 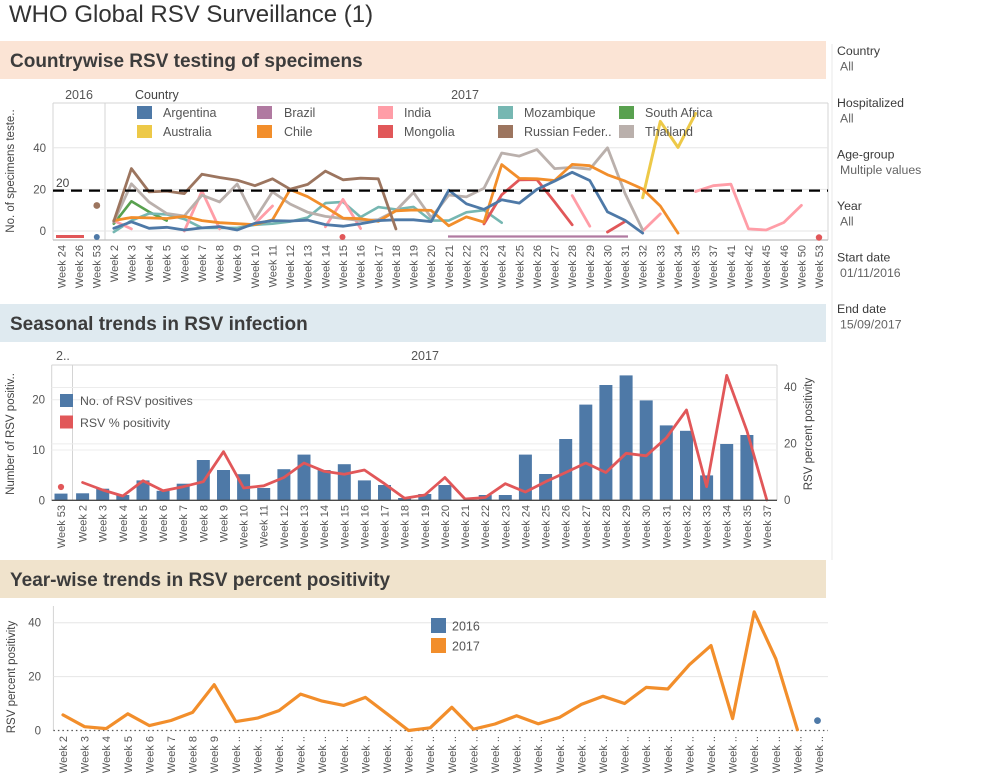 What do you see at coordinates (38, 451) in the screenshot?
I see `svg-text: 10` at bounding box center [38, 451].